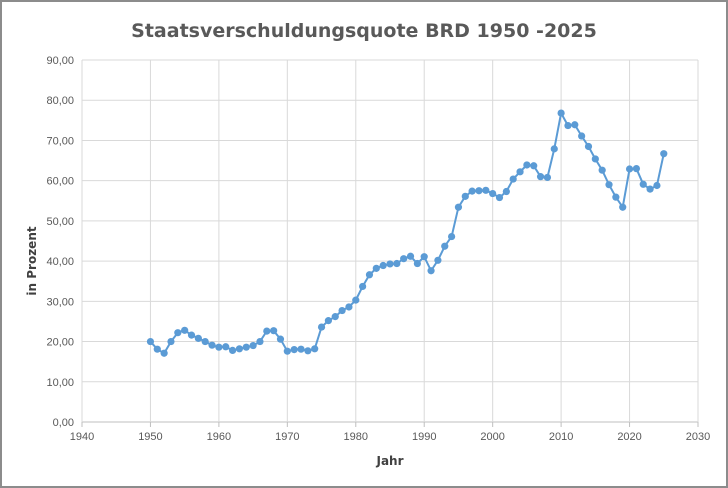  Describe the element at coordinates (698, 437) in the screenshot. I see `x-tick-label: 2030` at that location.